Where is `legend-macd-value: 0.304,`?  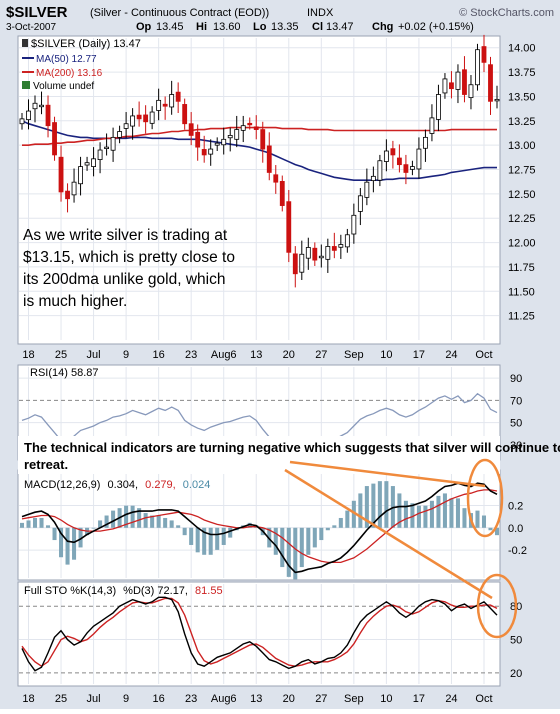 legend-macd-value: 0.304, is located at coordinates (122, 485).